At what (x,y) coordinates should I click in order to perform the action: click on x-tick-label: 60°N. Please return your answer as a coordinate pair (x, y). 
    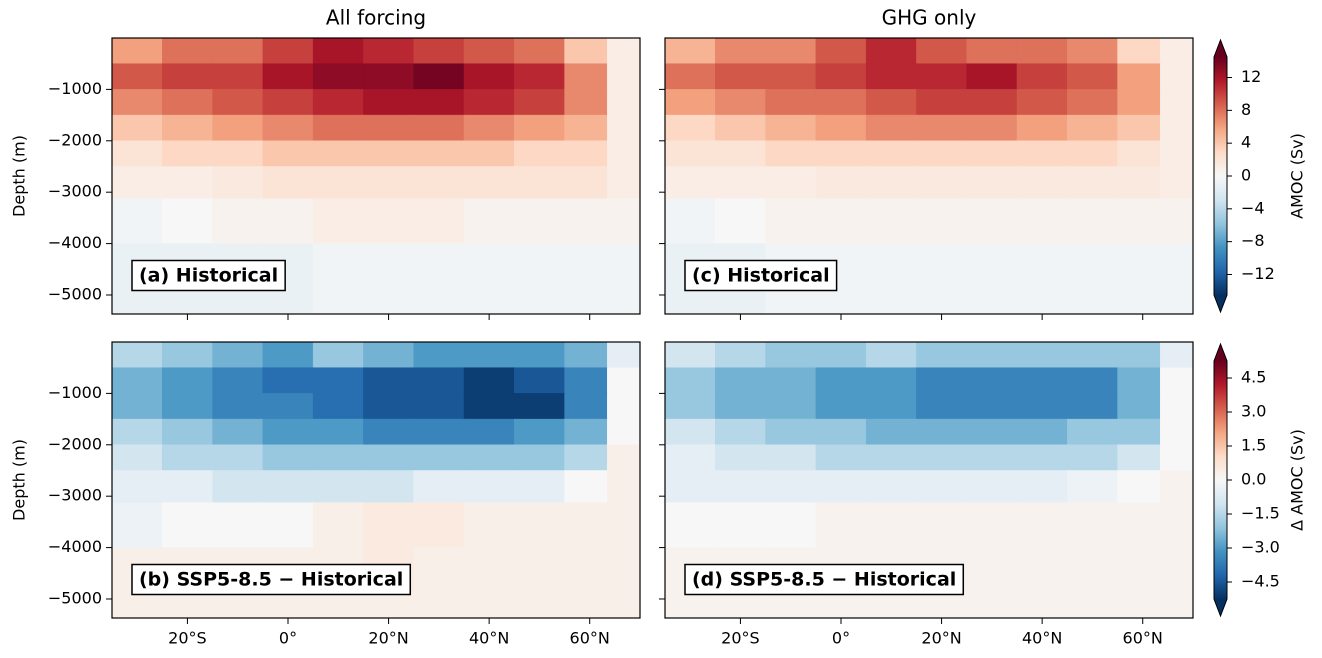
    Looking at the image, I should click on (1143, 638).